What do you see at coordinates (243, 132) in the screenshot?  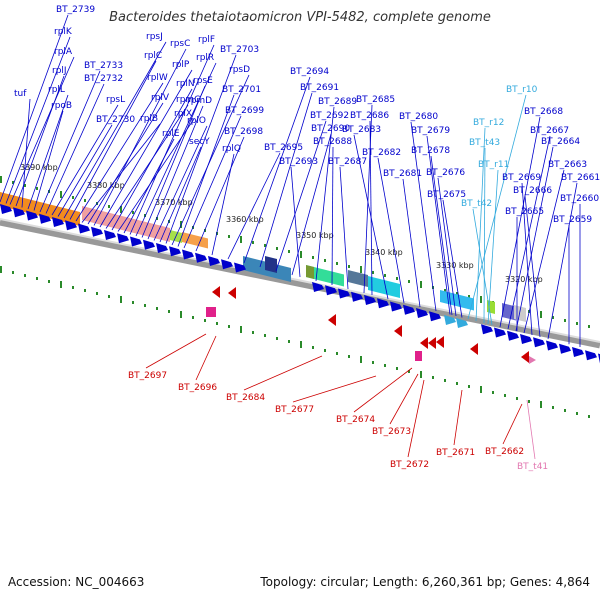 I see `gene-label: BT_2698` at bounding box center [243, 132].